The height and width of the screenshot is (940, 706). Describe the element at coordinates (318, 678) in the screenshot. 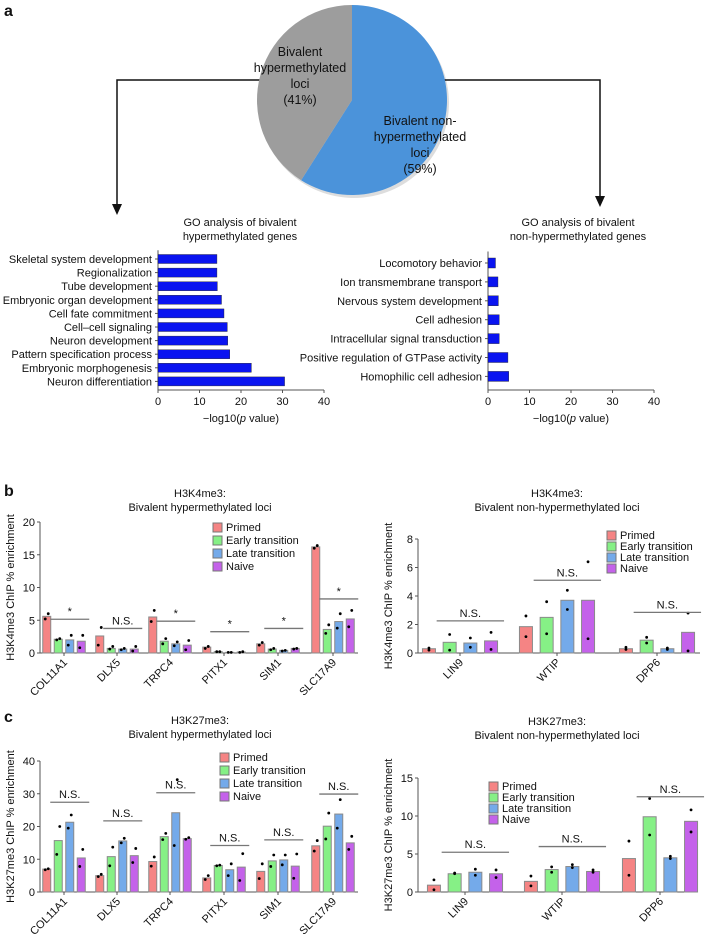

I see `gene-label: SLC17A9` at that location.